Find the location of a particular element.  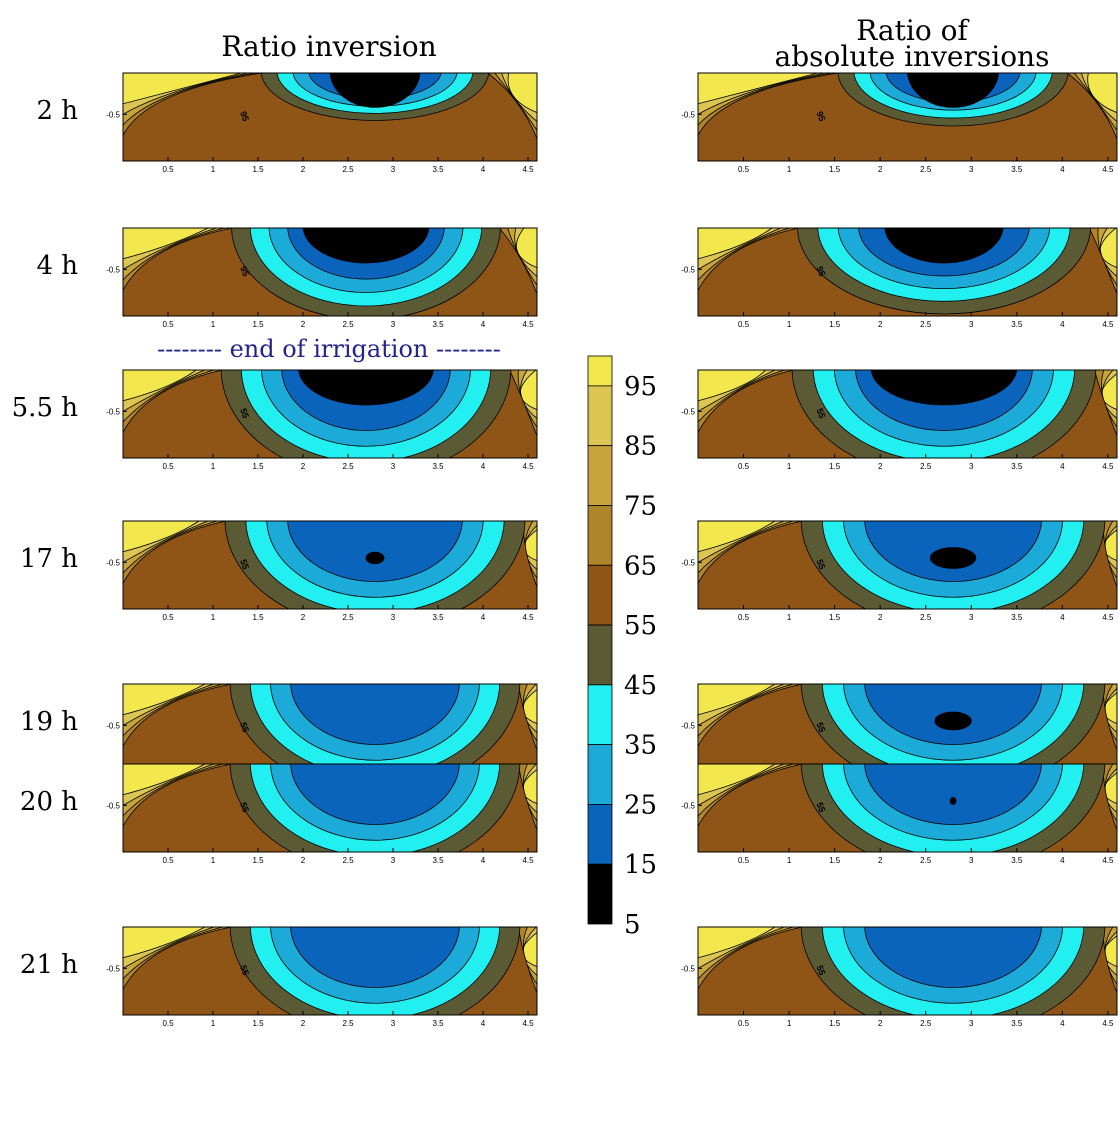

contour-panel-right: 95 -0.5 0.5 1 1.5 2 2.5 3 3.5 4 4.5 is located at coordinates (899, 278).